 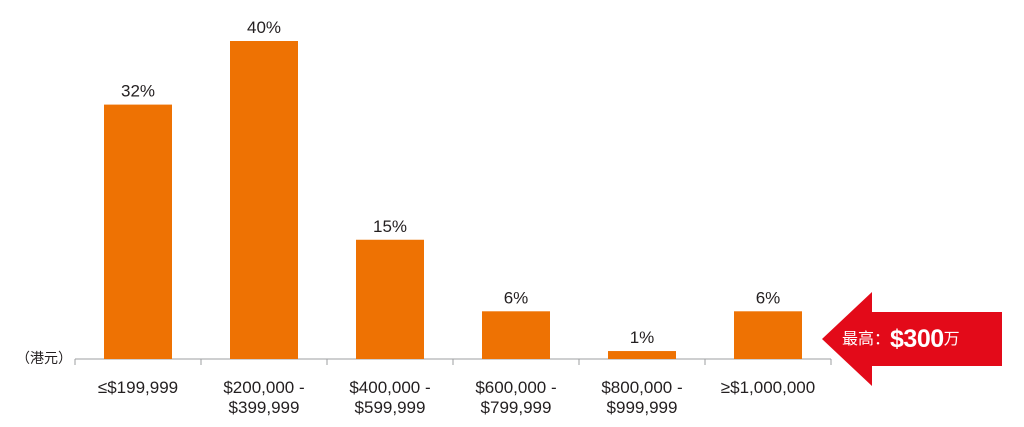 I want to click on x-tick-label: ≥$1,000,000, so click(x=768, y=387).